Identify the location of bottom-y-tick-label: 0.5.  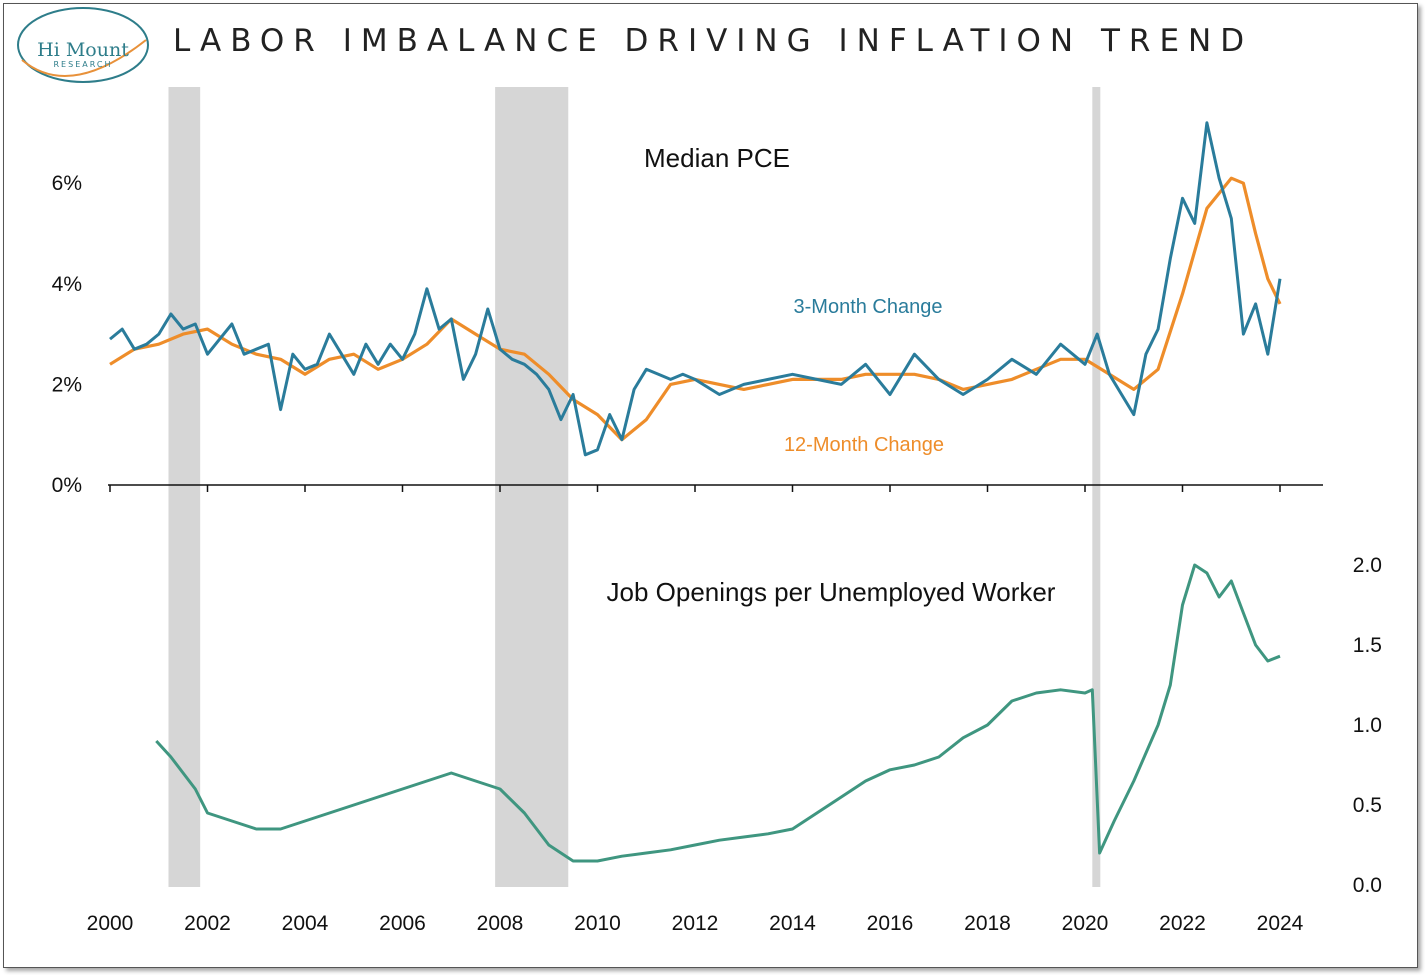
(1367, 805).